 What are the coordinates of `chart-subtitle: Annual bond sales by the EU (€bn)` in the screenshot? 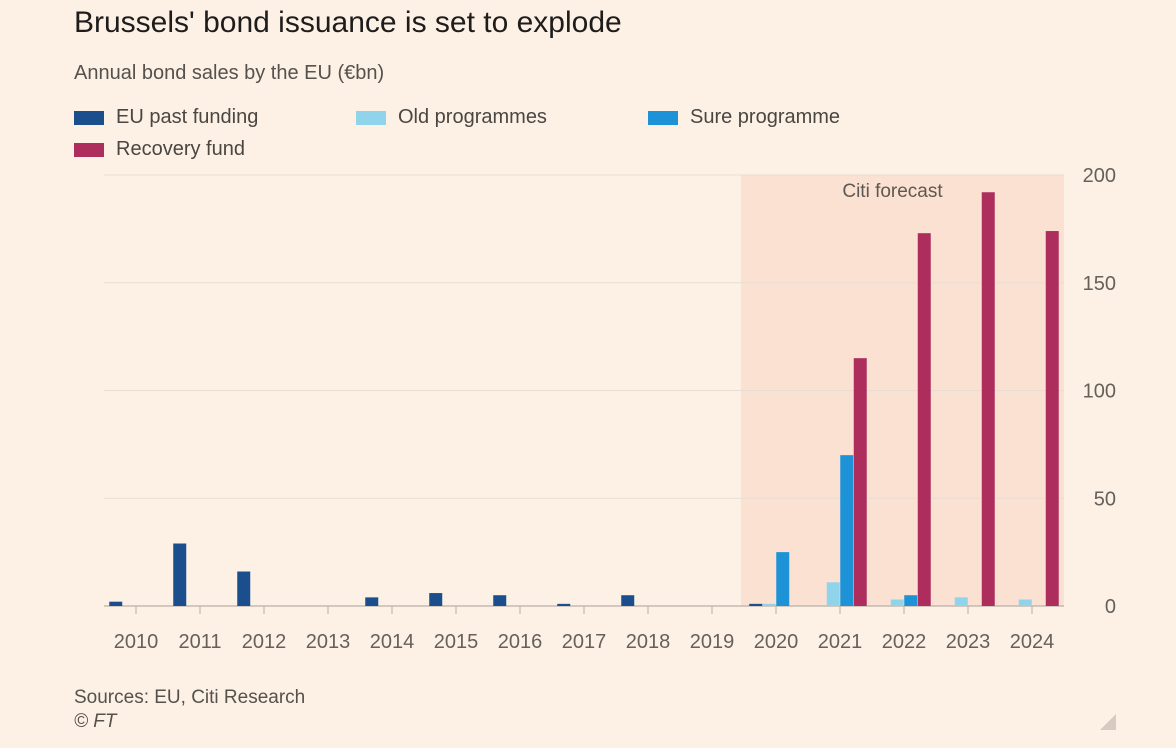 It's located at (229, 73).